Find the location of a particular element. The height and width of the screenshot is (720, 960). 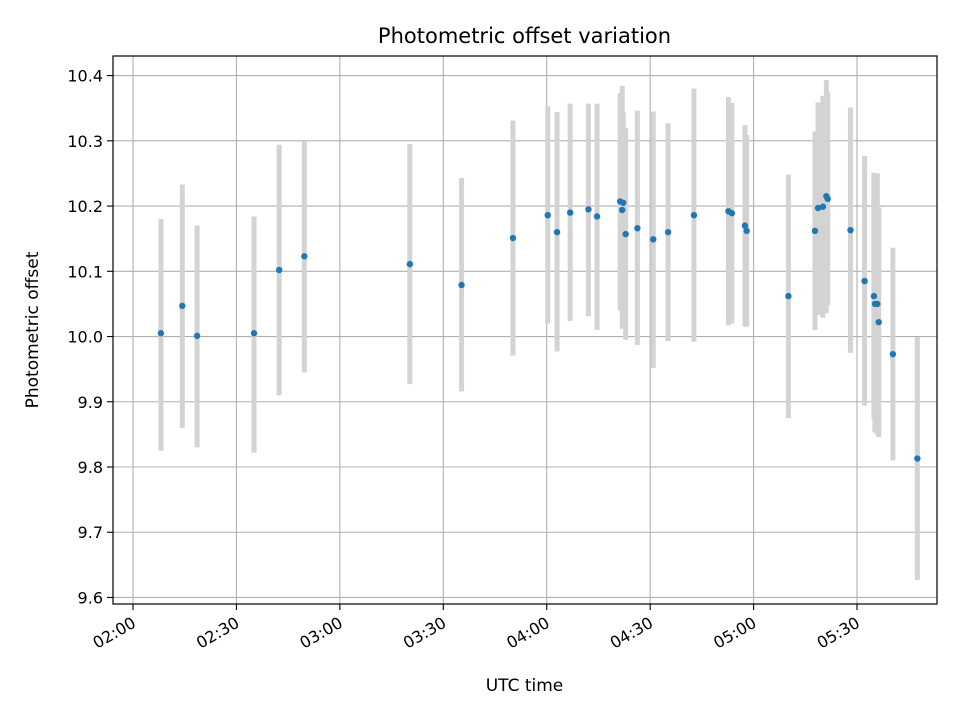

x-tick-label: 04:00 is located at coordinates (527, 633).